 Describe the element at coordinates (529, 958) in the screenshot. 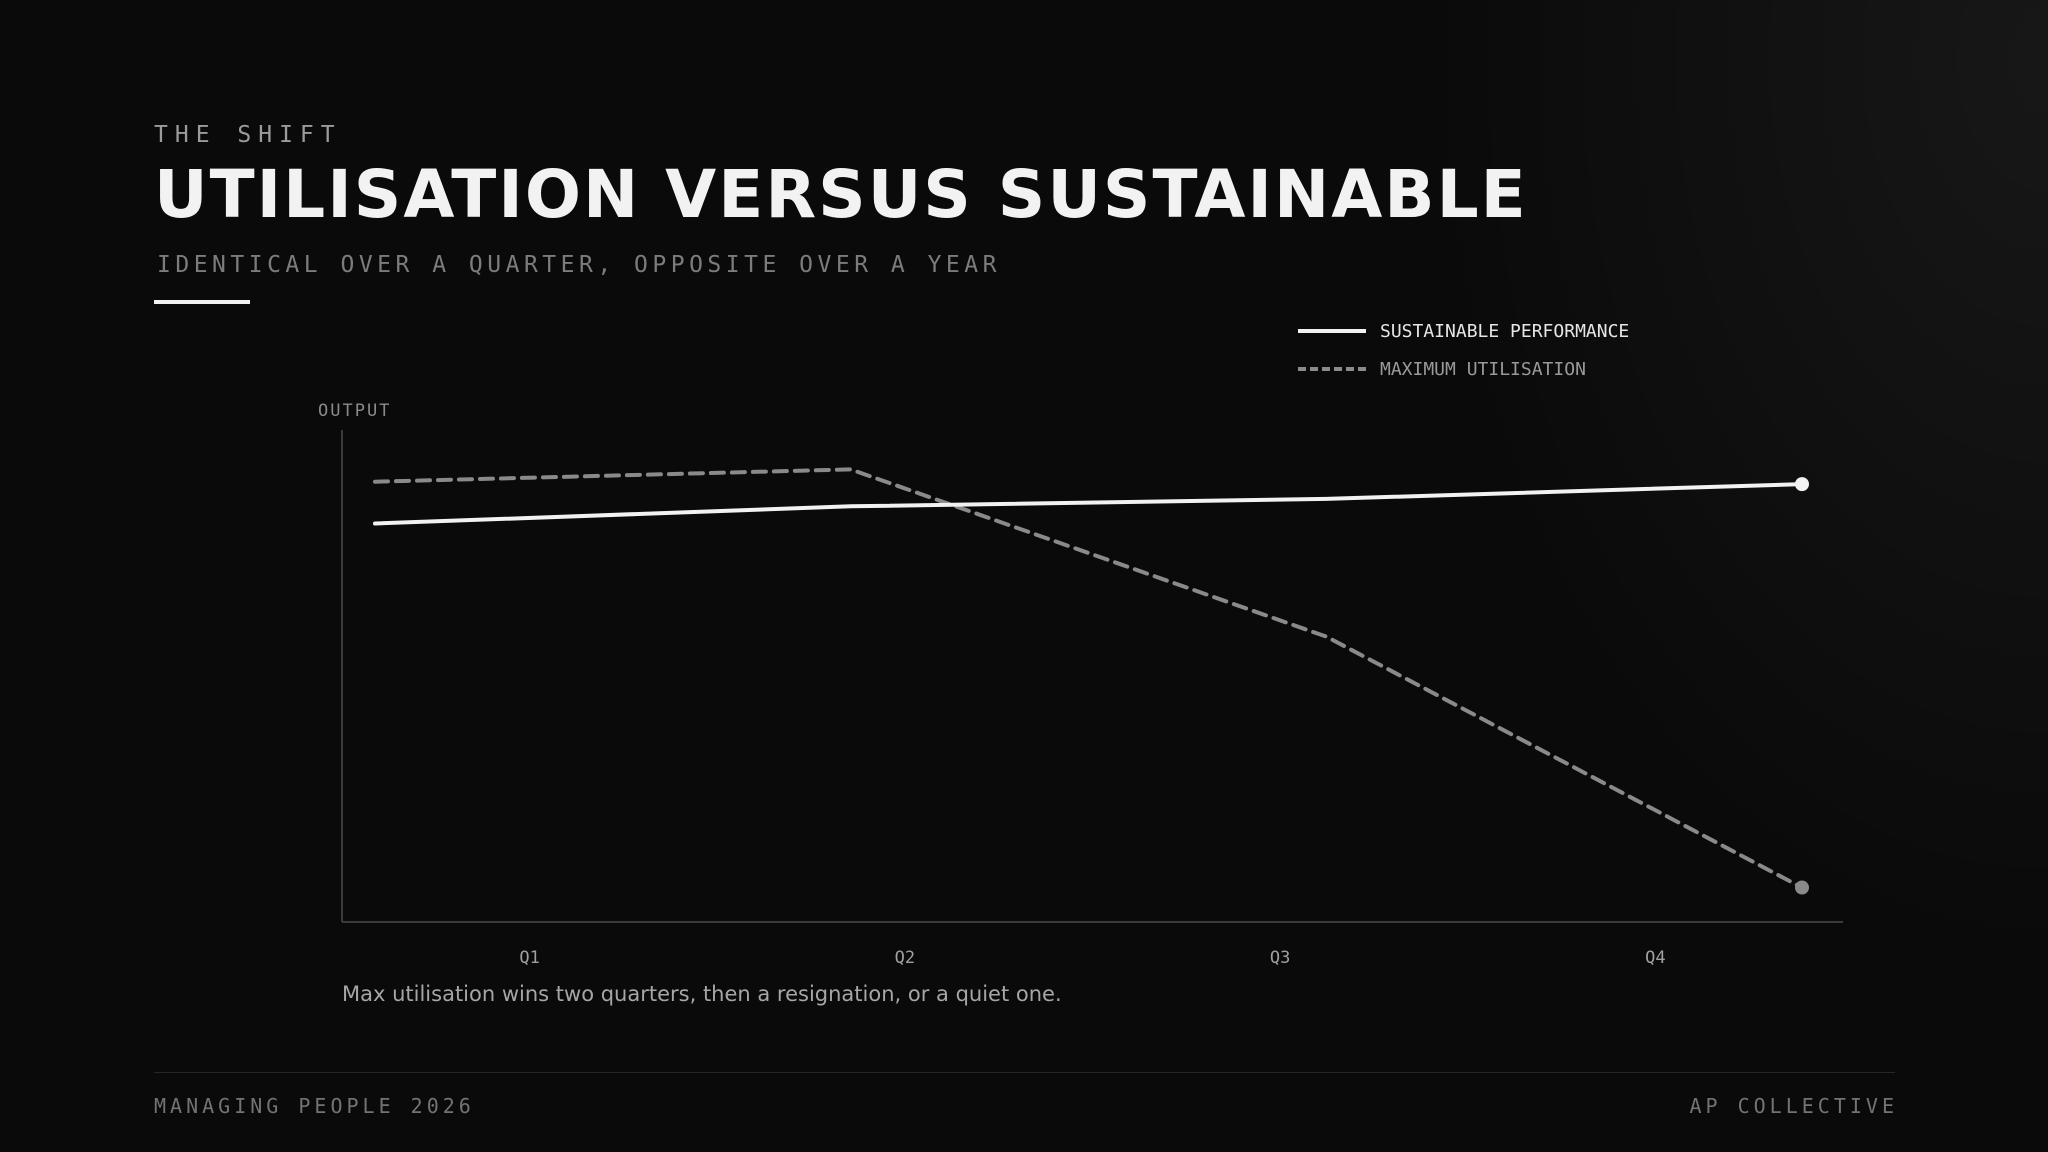

I see `x-tick-label-q1: Q1` at that location.